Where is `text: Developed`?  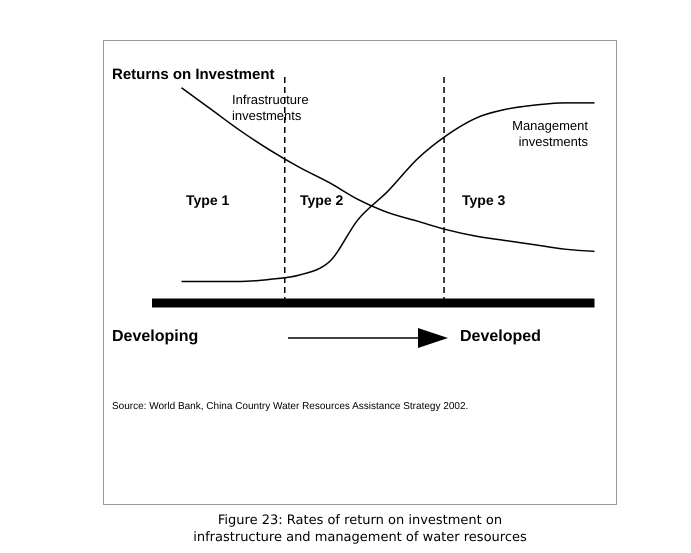
text: Developed is located at coordinates (500, 337).